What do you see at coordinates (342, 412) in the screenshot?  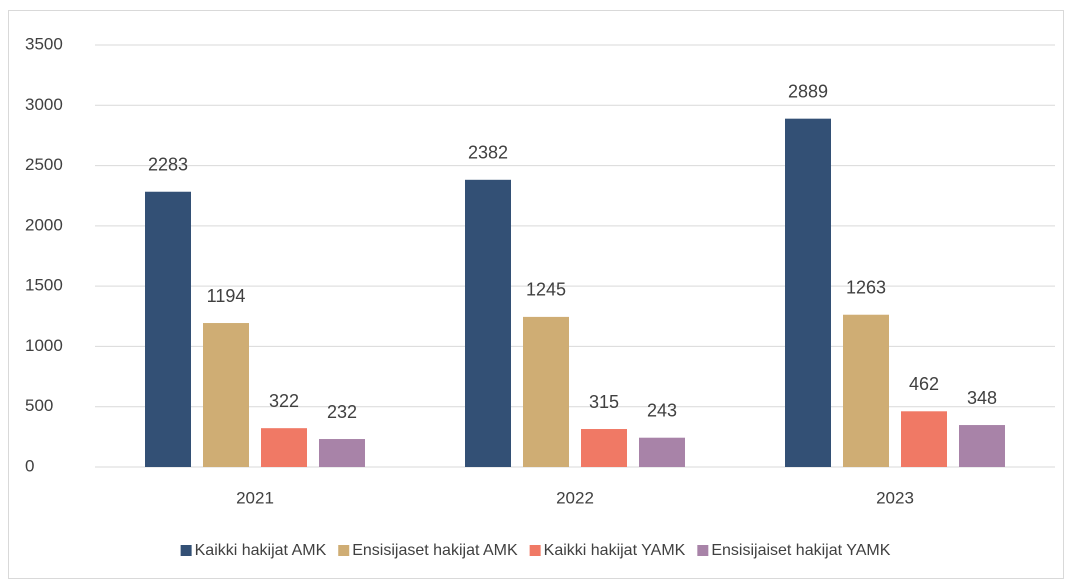 I see `data-label: 232` at bounding box center [342, 412].